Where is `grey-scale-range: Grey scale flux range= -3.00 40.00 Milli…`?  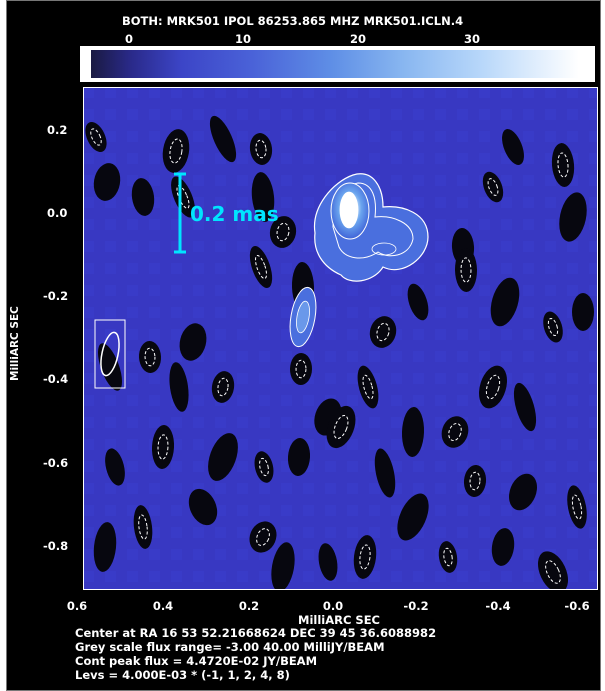
grey-scale-range: Grey scale flux range= -3.00 40.00 Milli… is located at coordinates (230, 647).